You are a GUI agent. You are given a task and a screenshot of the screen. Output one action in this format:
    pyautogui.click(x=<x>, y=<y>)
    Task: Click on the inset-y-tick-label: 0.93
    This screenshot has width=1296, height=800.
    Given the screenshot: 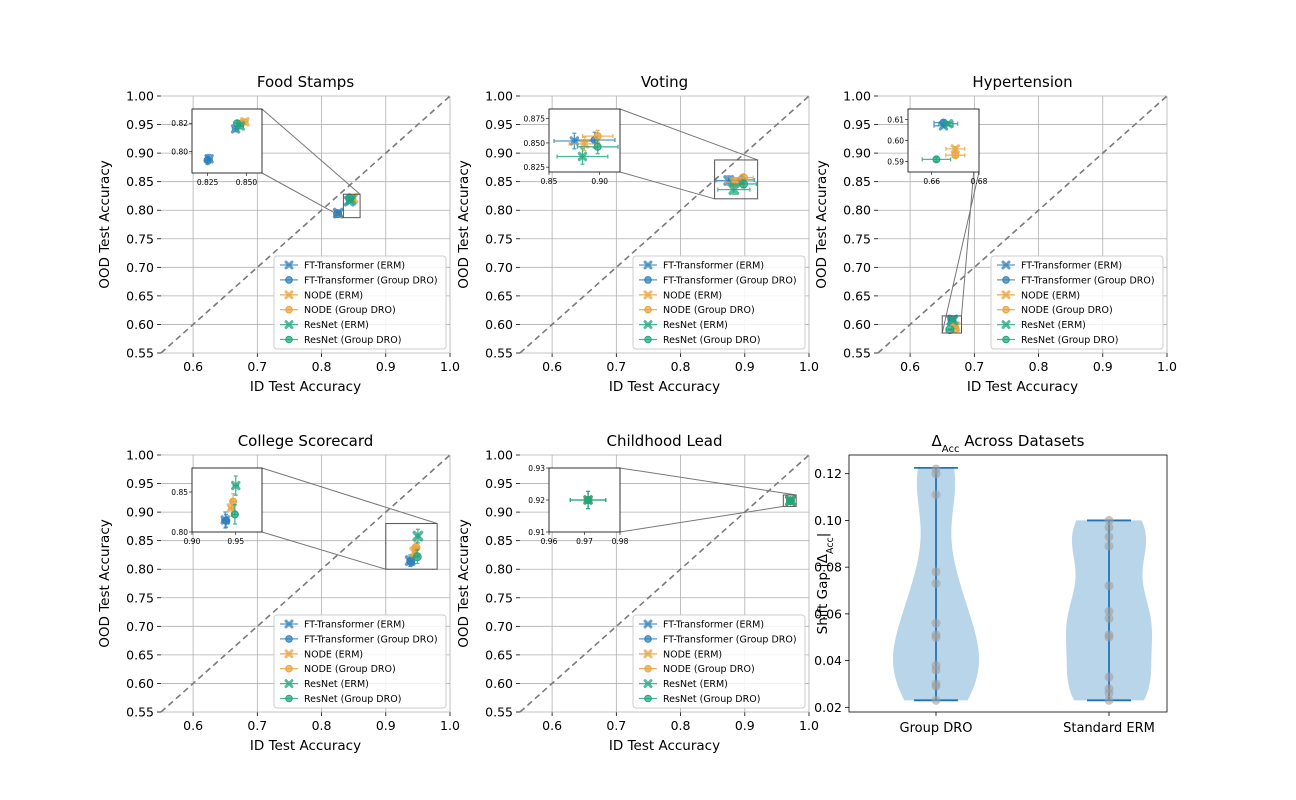 What is the action you would take?
    pyautogui.click(x=536, y=468)
    